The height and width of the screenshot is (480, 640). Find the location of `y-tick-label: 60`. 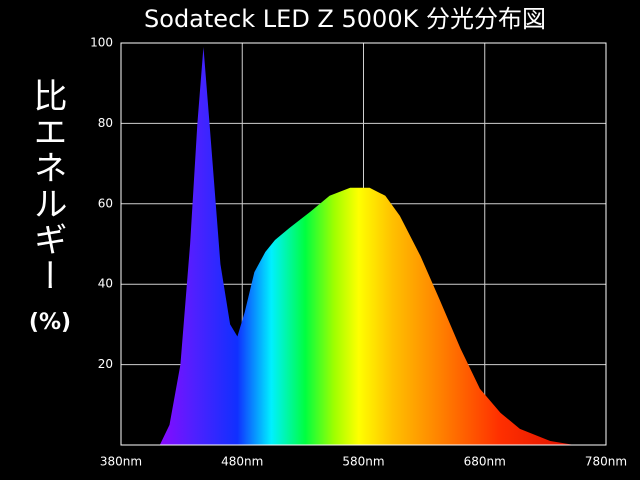

y-tick-label: 60 is located at coordinates (105, 203).